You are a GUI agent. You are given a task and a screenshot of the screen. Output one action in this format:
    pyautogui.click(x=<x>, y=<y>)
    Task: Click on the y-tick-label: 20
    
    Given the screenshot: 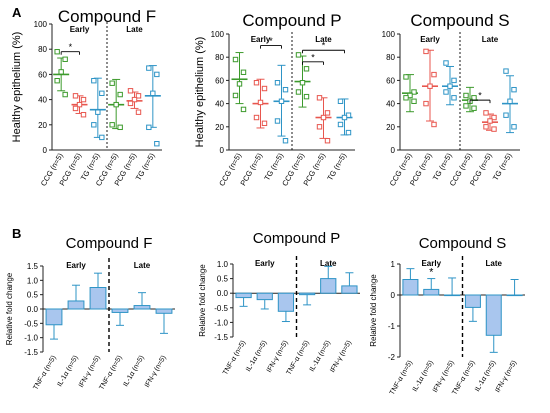 What is the action you would take?
    pyautogui.click(x=390, y=127)
    